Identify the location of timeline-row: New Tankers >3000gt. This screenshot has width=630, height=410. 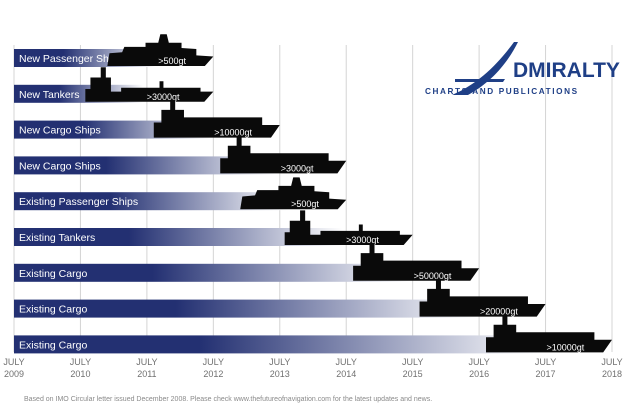
(114, 85).